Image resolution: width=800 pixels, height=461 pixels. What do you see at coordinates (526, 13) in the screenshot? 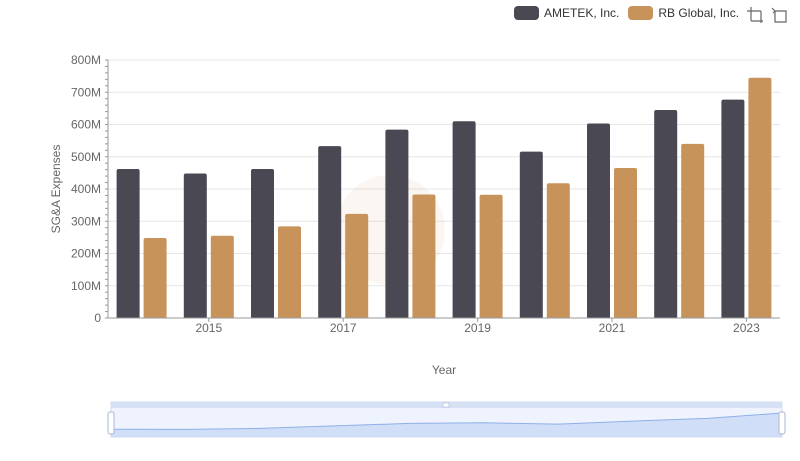
I see `legend-swatch-ametek` at bounding box center [526, 13].